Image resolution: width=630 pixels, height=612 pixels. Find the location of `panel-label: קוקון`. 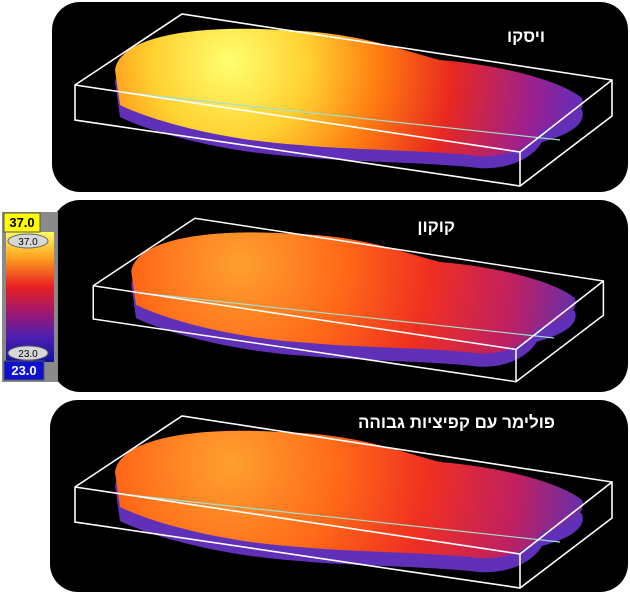

panel-label: קוקון is located at coordinates (436, 226).